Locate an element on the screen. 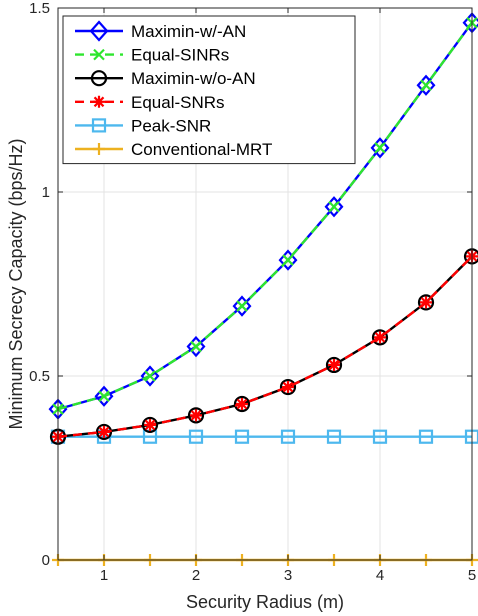 This screenshot has width=478, height=616. y-tick-label: 1.5 is located at coordinates (39, 8).